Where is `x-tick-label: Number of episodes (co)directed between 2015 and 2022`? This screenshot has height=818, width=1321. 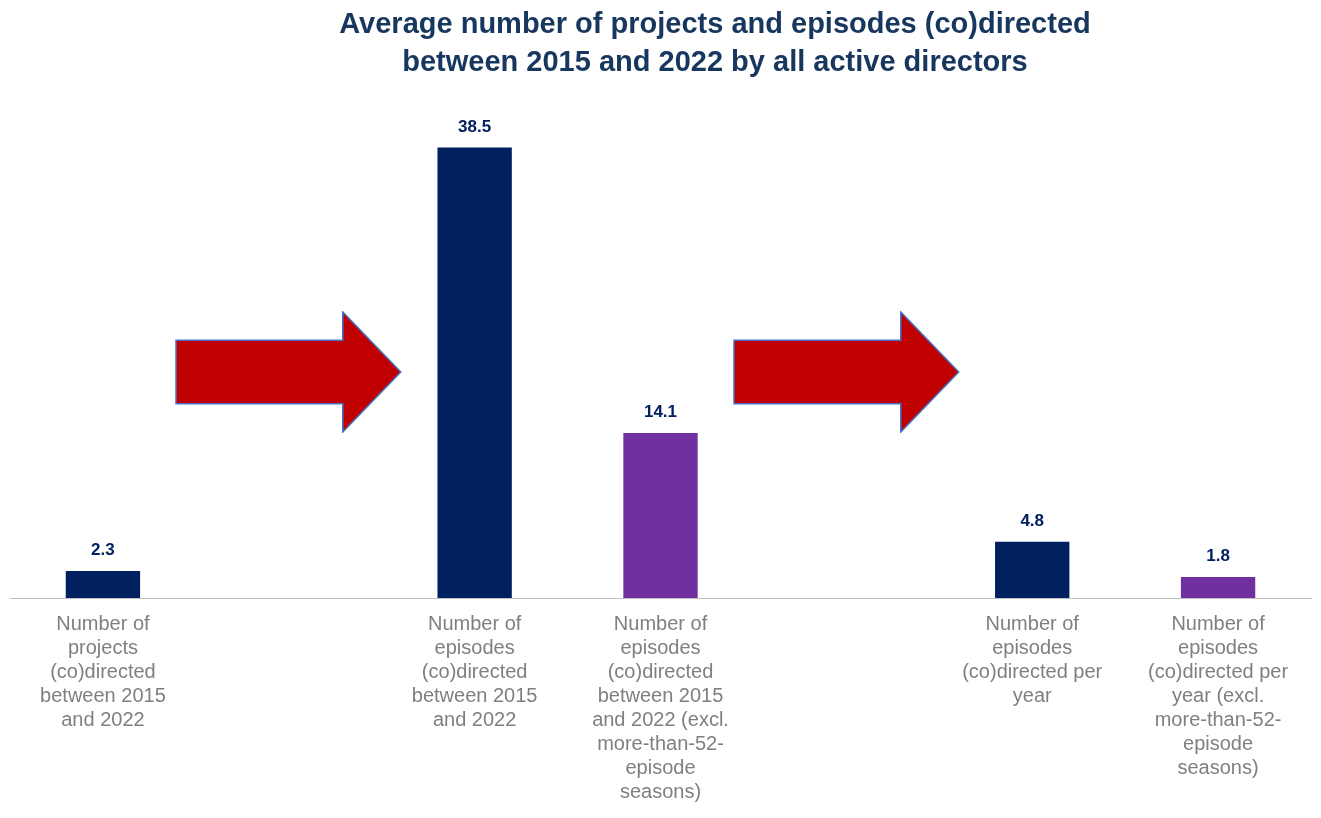 x-tick-label: Number of episodes (co)directed between 2015 and 2022 is located at coordinates (474, 670).